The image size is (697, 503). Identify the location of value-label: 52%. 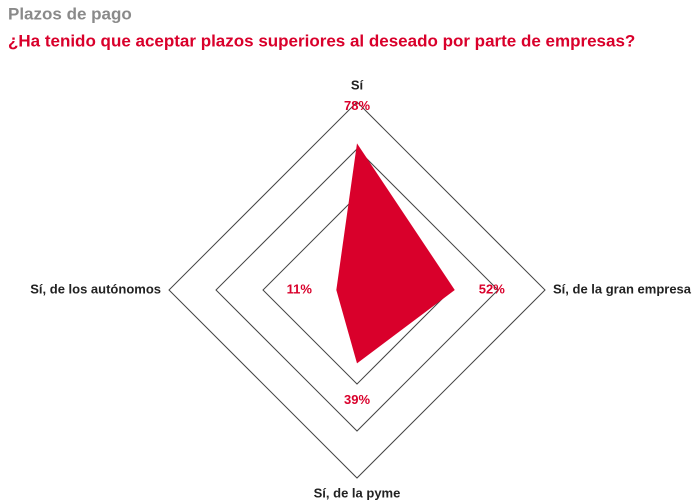
(492, 288).